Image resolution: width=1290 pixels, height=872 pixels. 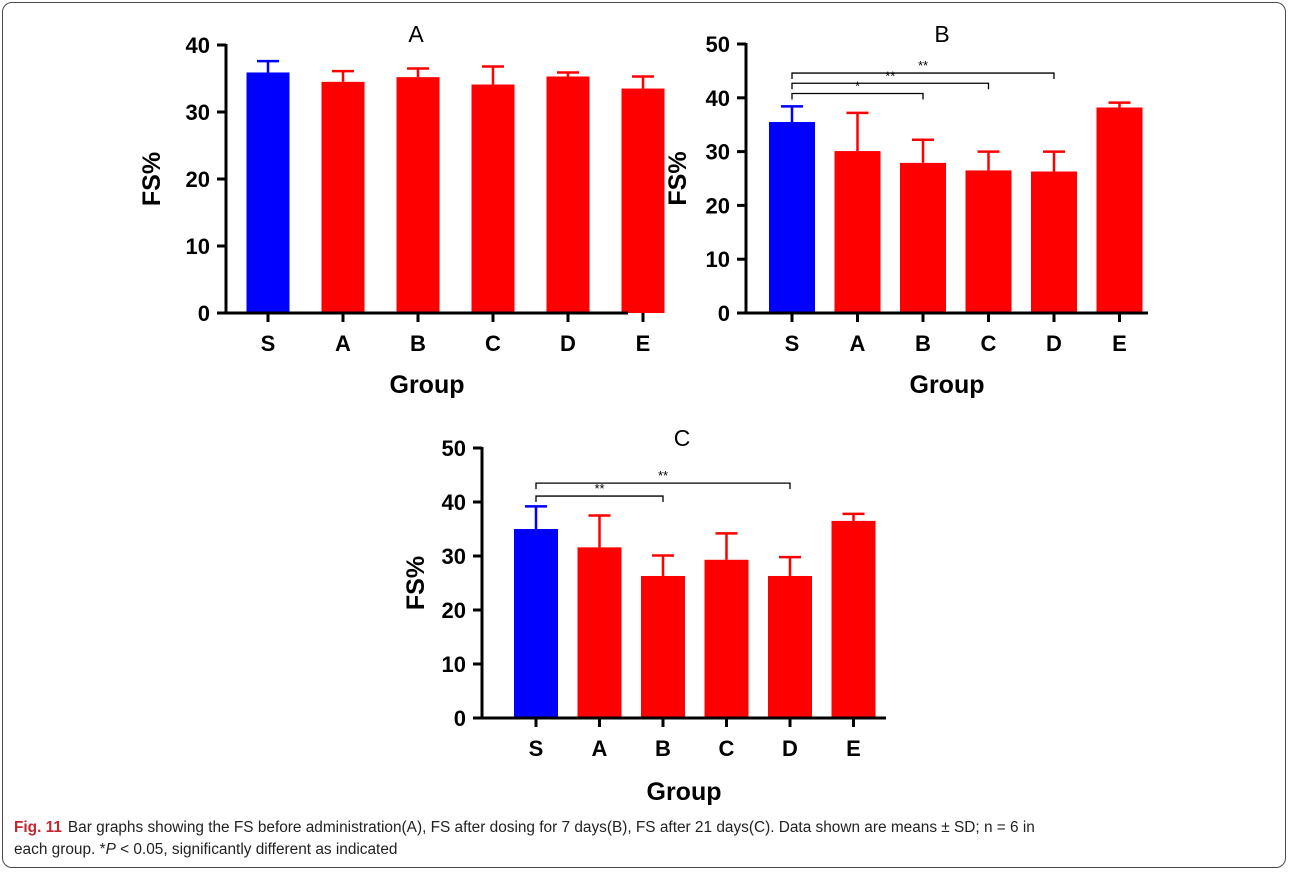 What do you see at coordinates (718, 152) in the screenshot?
I see `chart-b-y-tick-label: 30` at bounding box center [718, 152].